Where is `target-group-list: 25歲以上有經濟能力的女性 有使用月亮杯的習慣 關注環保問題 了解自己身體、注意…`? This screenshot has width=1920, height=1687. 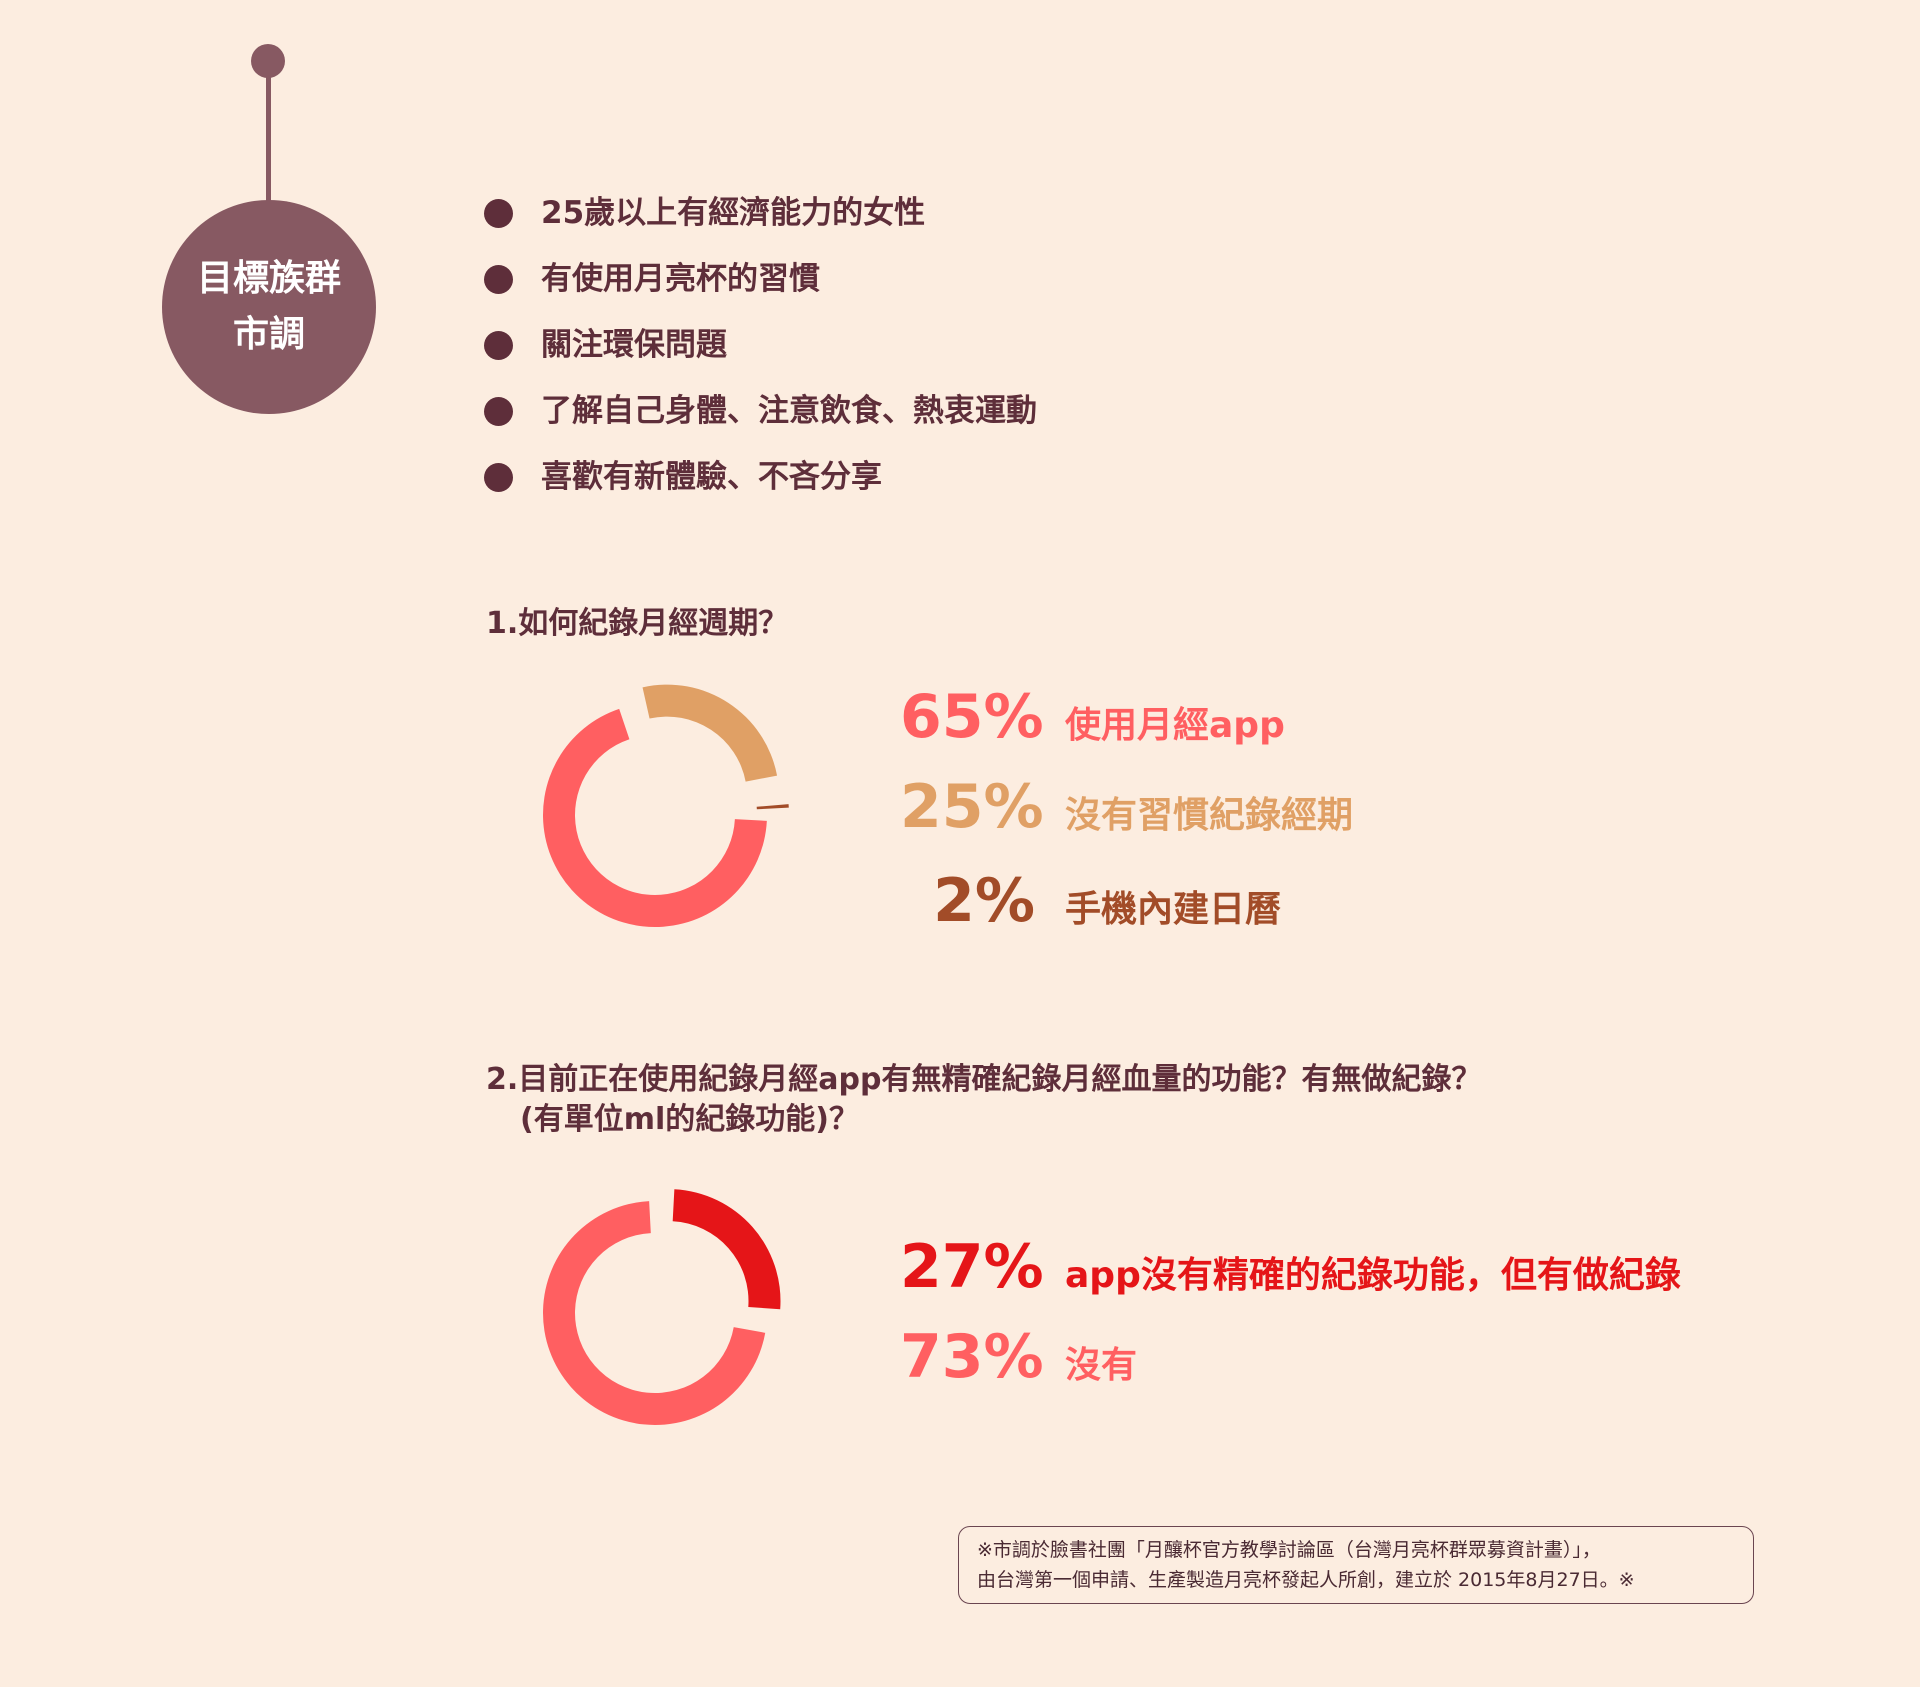 target-group-list: 25歲以上有經濟能力的女性 有使用月亮杯的習慣 關注環保問題 了解自己身體、注意… is located at coordinates (760, 345).